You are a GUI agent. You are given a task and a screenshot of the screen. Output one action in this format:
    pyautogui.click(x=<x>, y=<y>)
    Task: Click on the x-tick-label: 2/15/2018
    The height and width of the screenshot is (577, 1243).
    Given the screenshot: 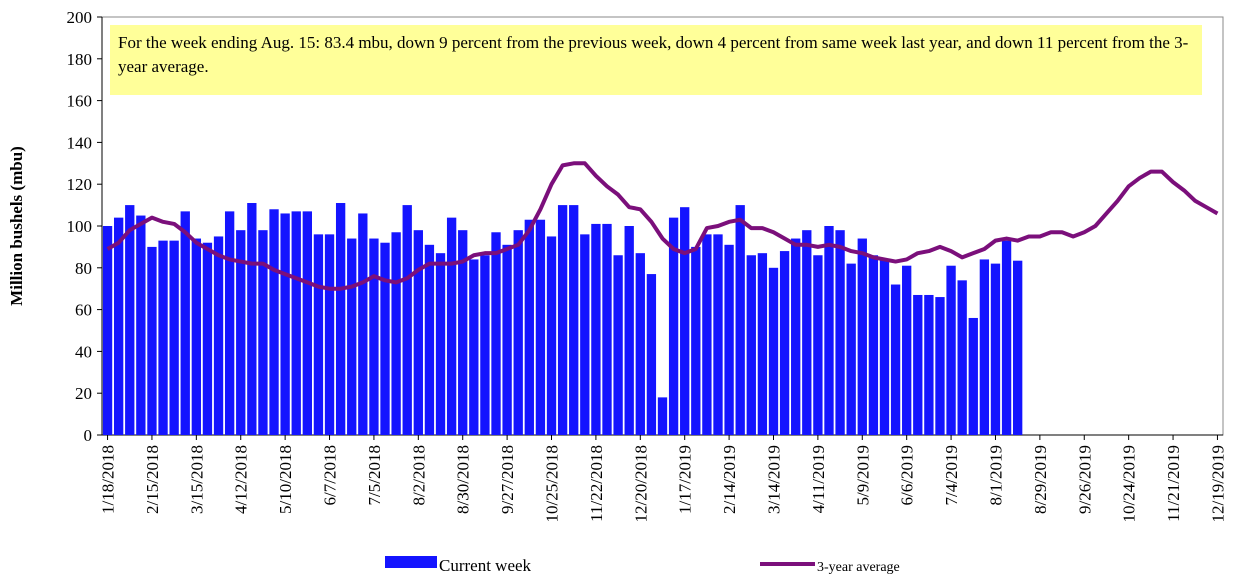 What is the action you would take?
    pyautogui.click(x=152, y=479)
    